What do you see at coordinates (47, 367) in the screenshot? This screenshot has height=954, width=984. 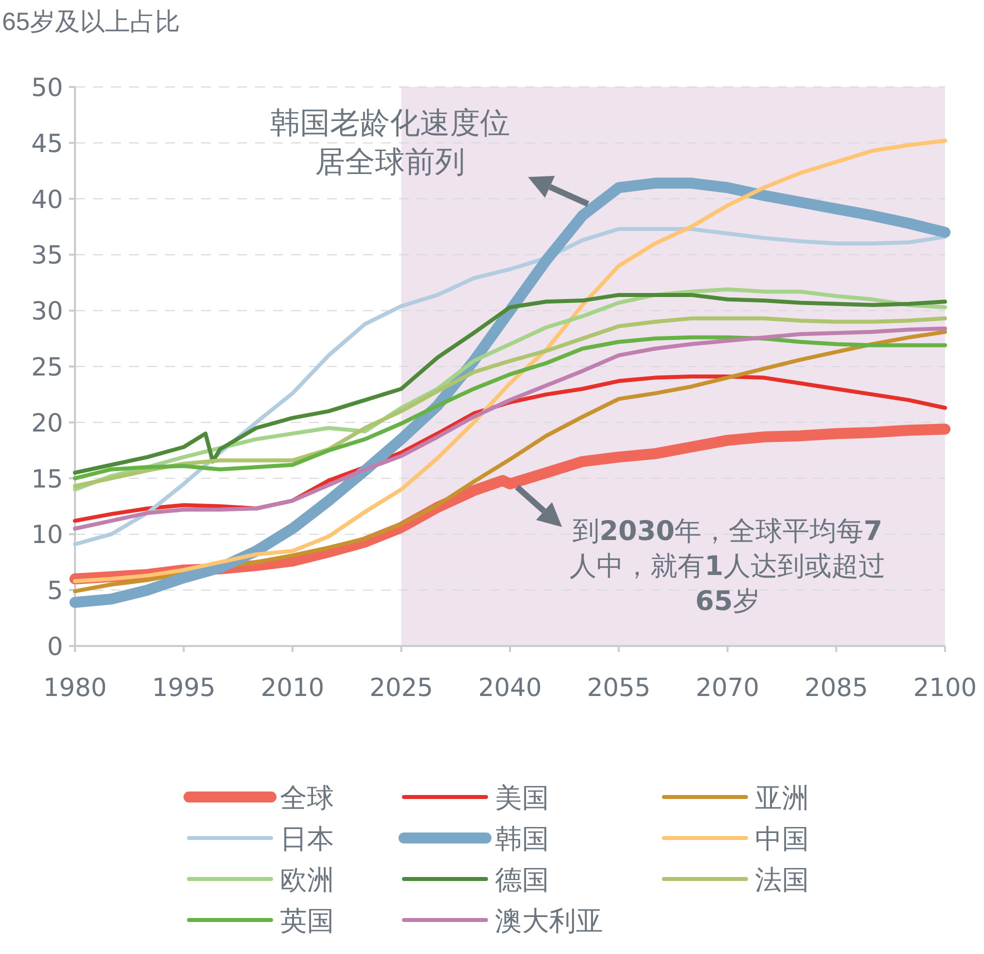 I see `y-tick-label: 25` at bounding box center [47, 367].